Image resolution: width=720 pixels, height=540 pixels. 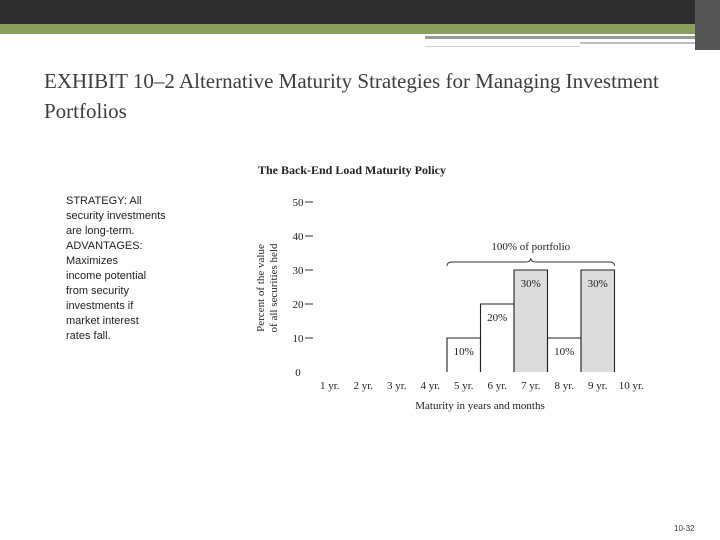 What do you see at coordinates (88, 336) in the screenshot?
I see `strategy-line: rates fall.` at bounding box center [88, 336].